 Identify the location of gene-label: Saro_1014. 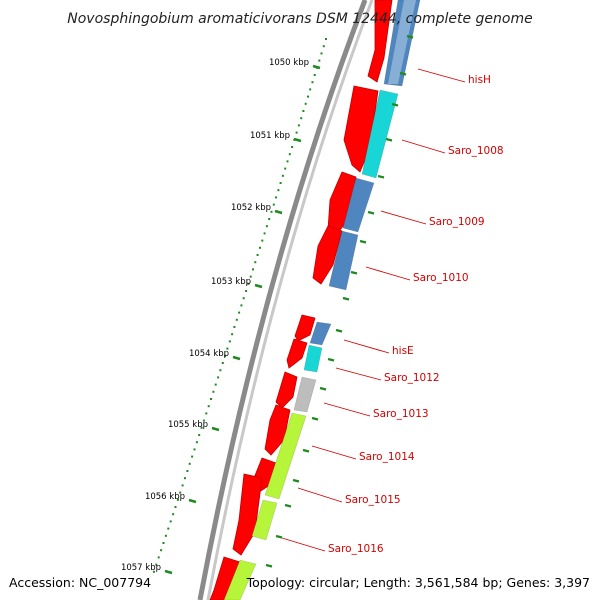
(387, 457).